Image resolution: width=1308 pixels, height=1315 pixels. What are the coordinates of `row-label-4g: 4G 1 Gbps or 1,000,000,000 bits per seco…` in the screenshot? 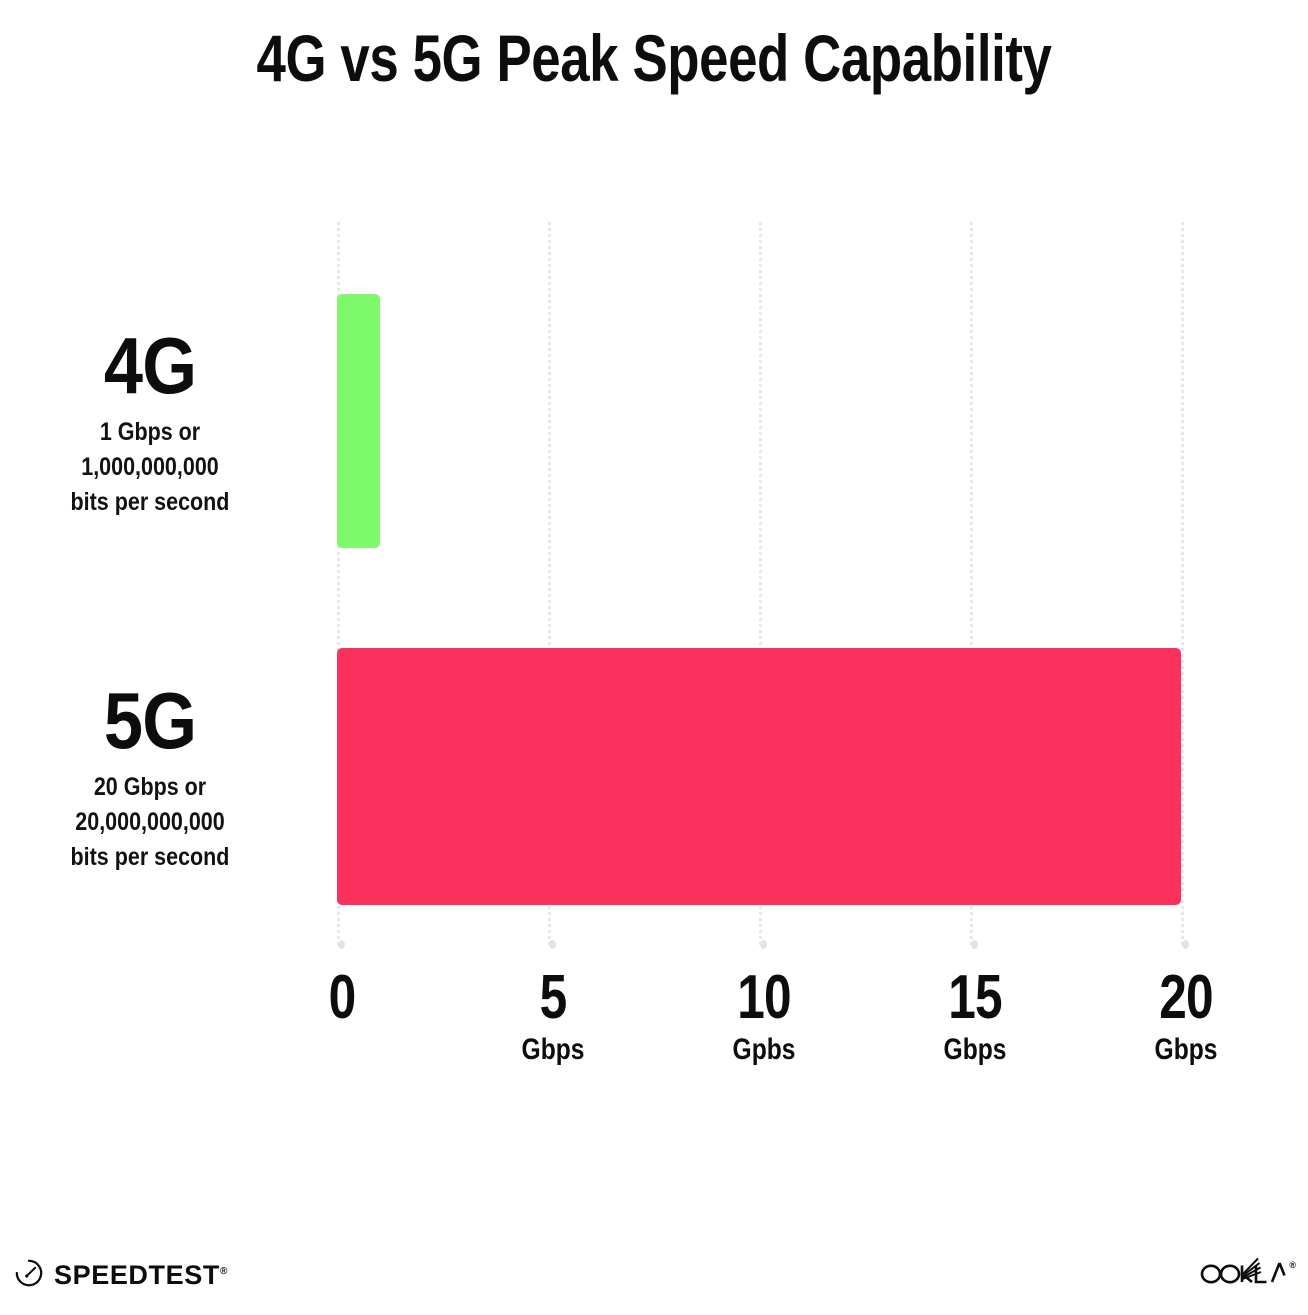 It's located at (150, 422).